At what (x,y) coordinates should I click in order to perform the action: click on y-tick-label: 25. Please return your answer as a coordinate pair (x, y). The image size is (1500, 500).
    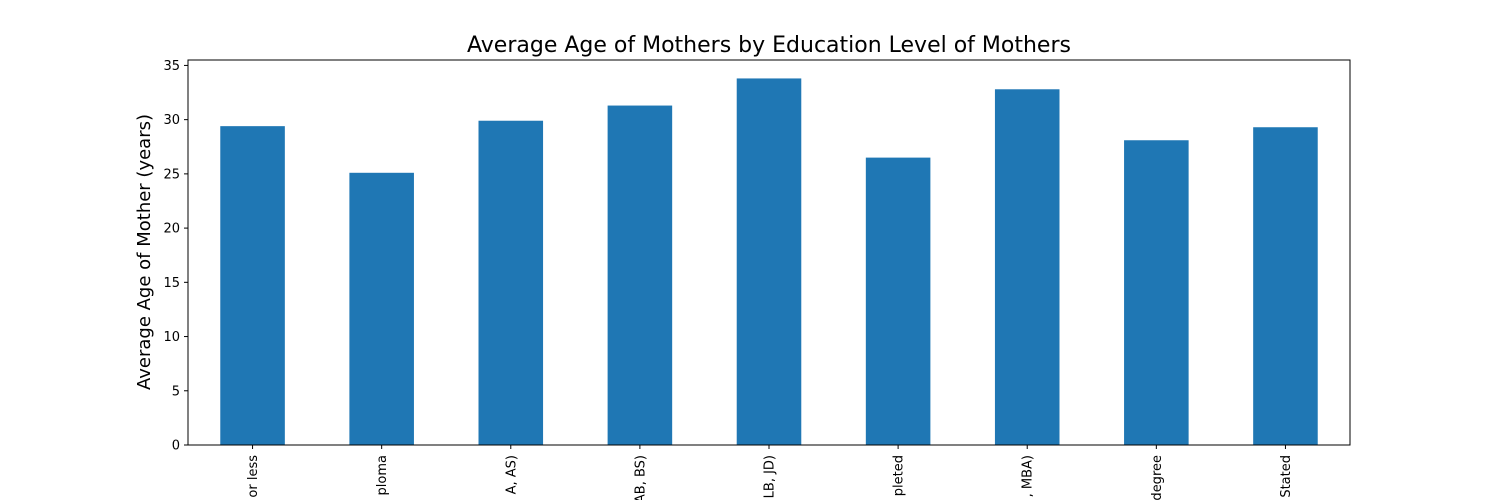
    Looking at the image, I should click on (171, 174).